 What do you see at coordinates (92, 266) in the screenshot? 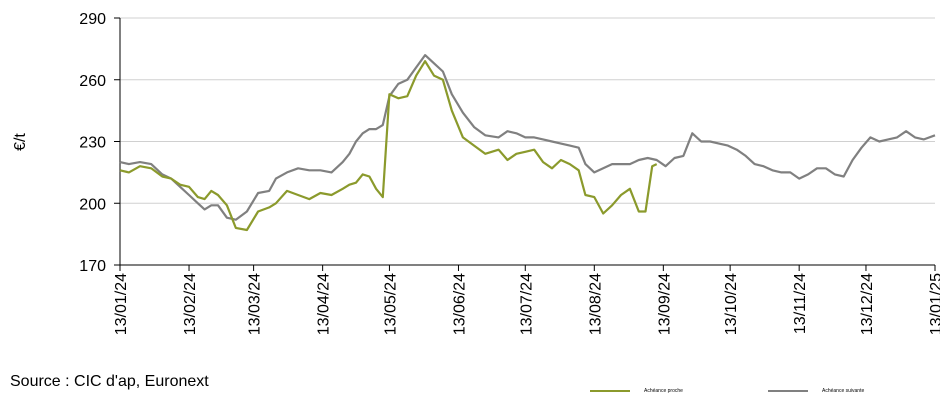
I see `y-tick-label: 170` at bounding box center [92, 266].